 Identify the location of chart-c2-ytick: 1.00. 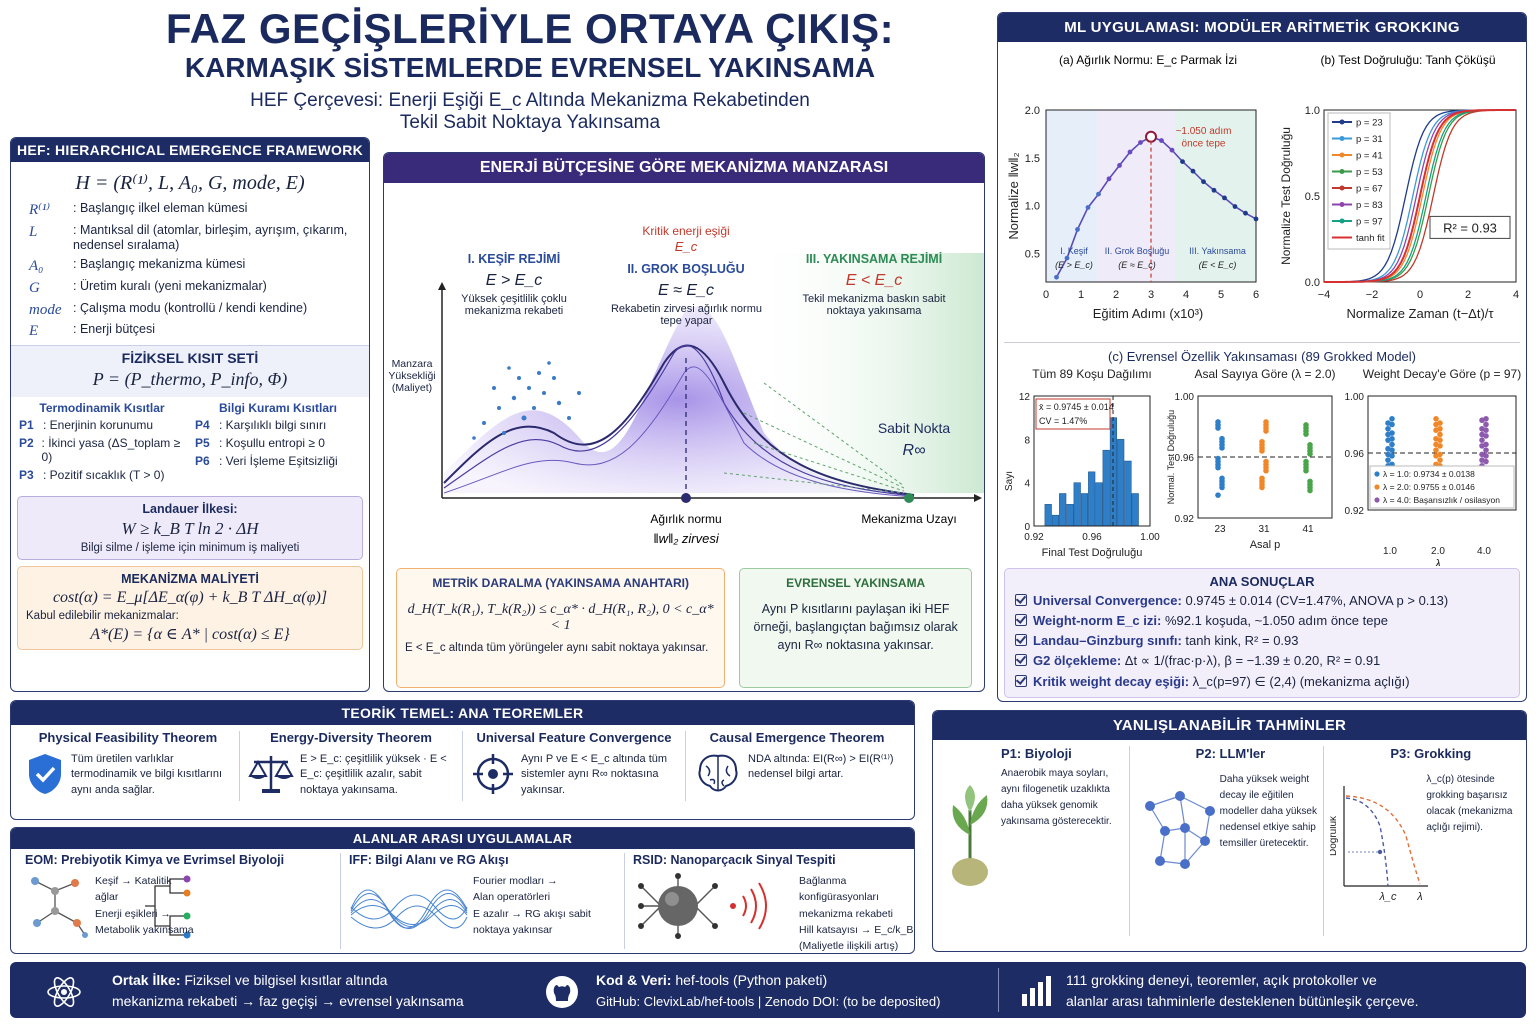
(1185, 397).